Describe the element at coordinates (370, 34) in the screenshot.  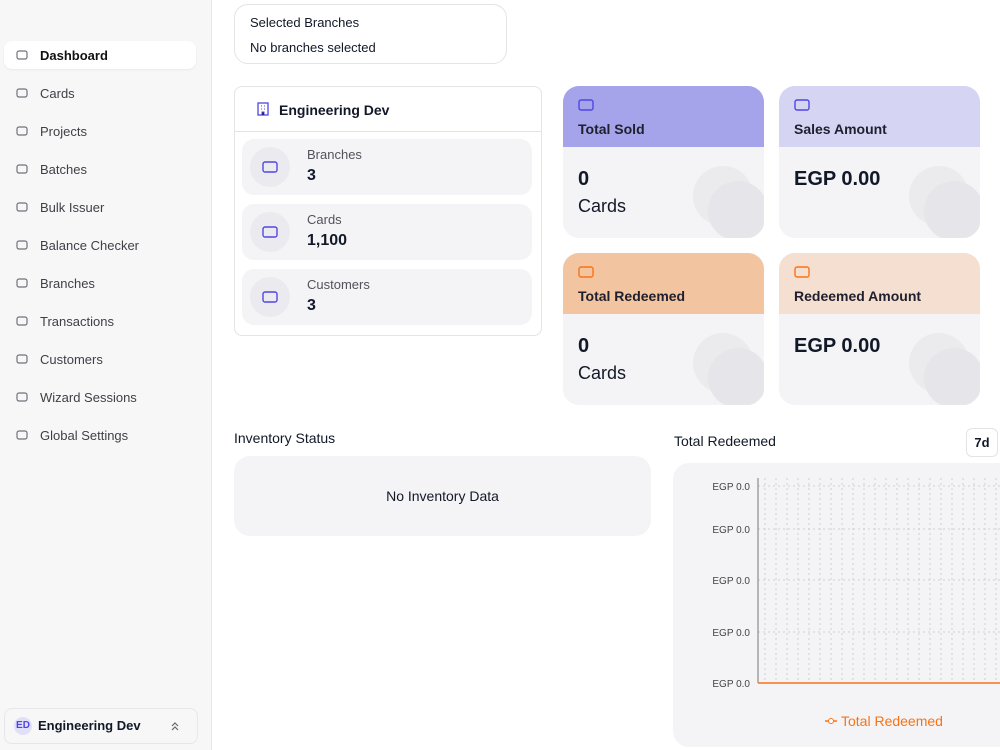
I see `branch-filter: Selected Branches No branches selected` at that location.